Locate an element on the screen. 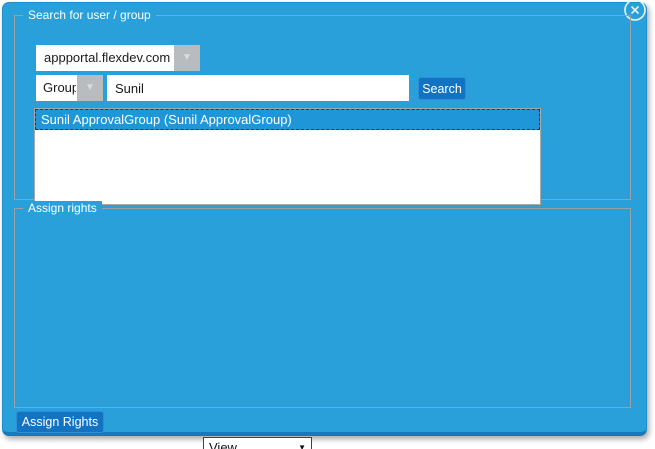 The height and width of the screenshot is (449, 655). search-button: Search is located at coordinates (442, 88).